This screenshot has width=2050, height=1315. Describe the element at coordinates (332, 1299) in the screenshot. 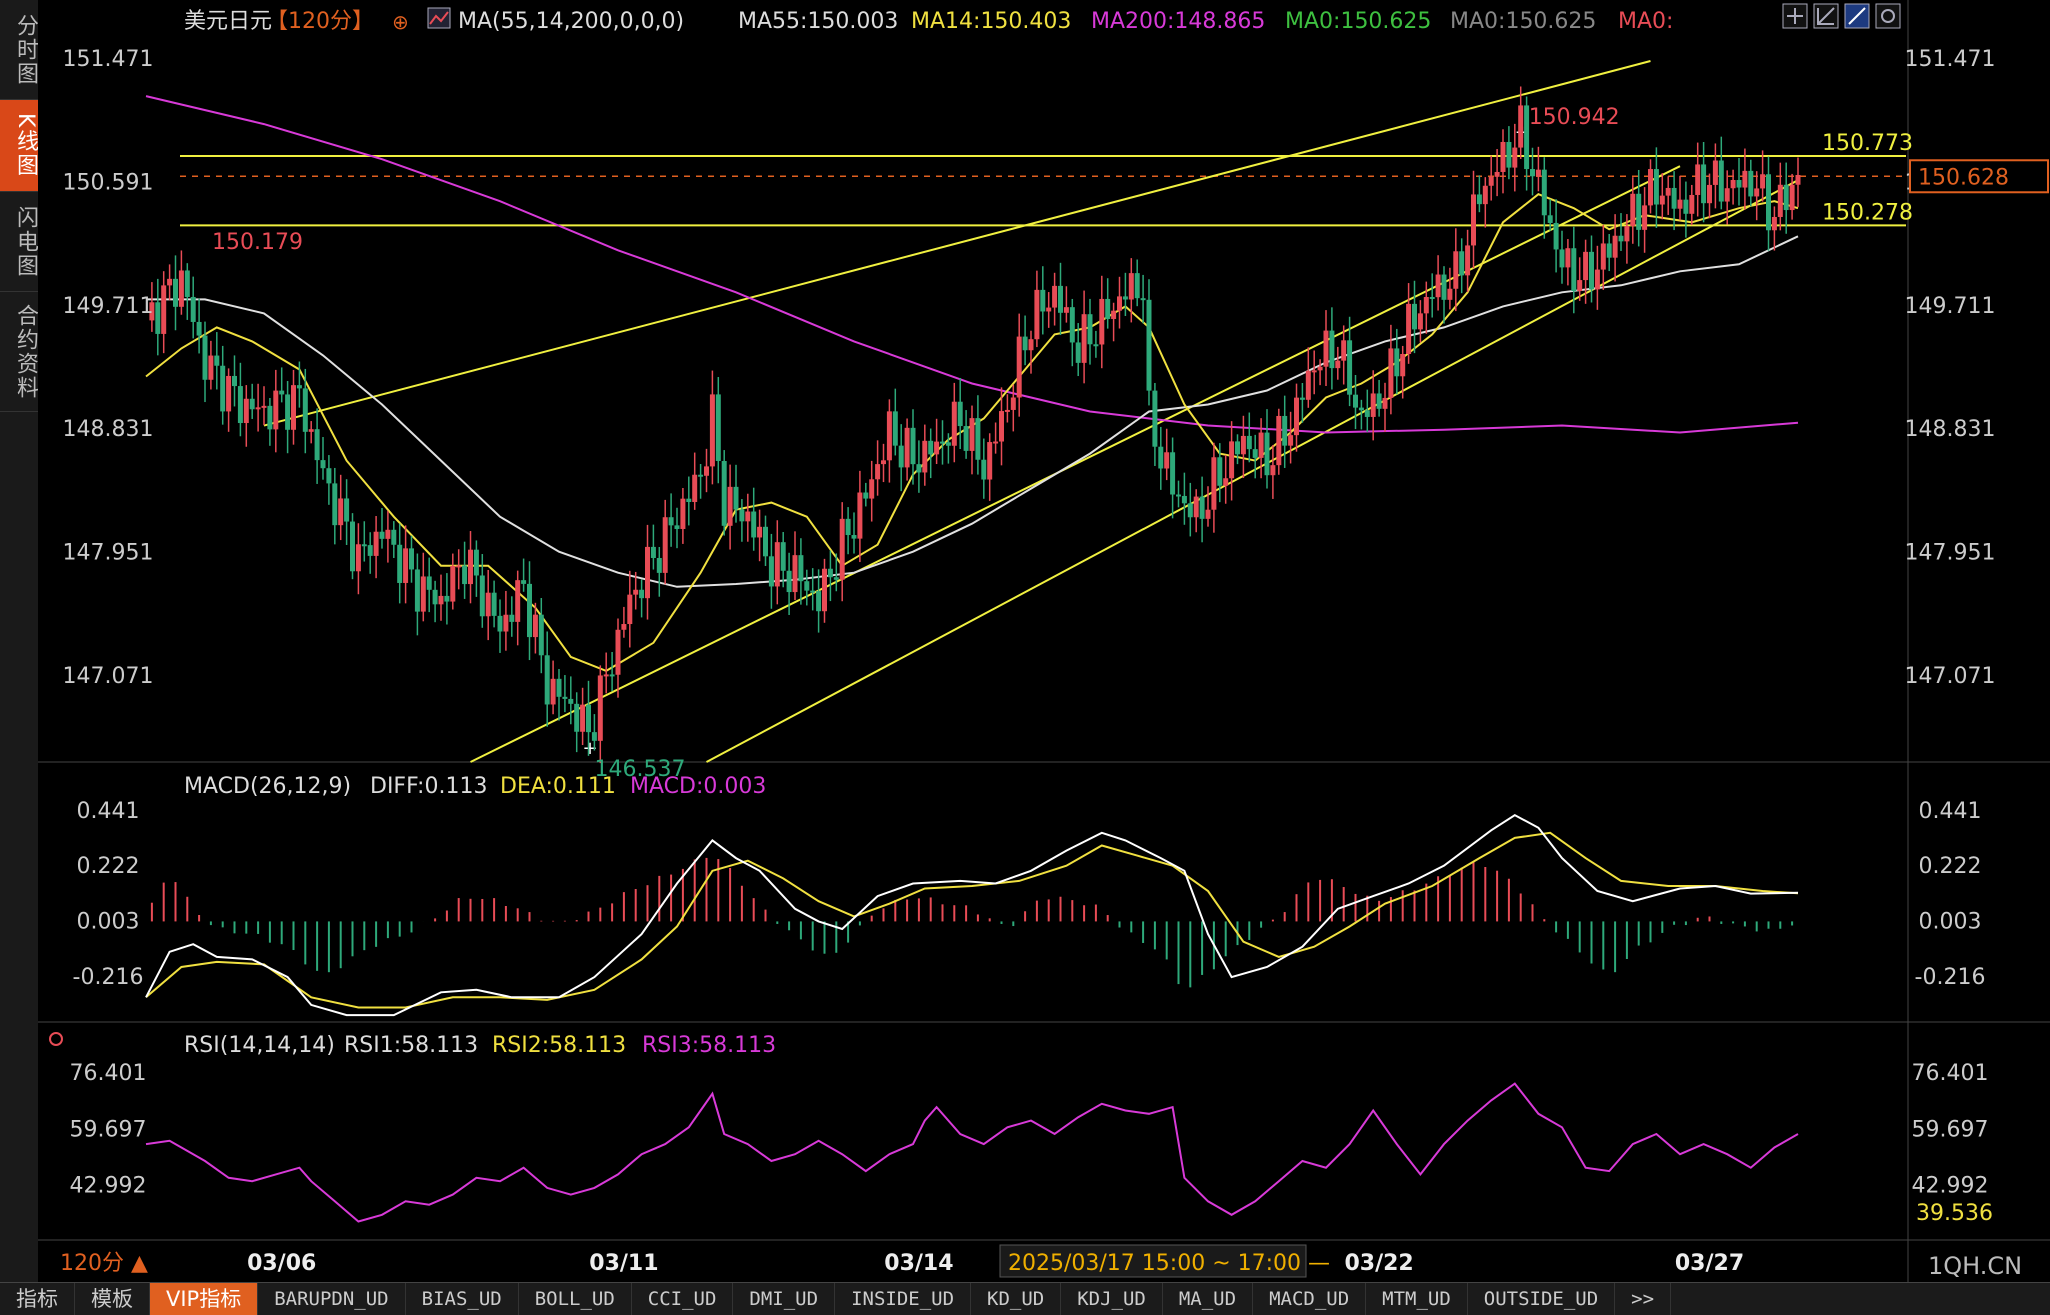

I see `tab-barupdn: BARUPDN_UD` at that location.